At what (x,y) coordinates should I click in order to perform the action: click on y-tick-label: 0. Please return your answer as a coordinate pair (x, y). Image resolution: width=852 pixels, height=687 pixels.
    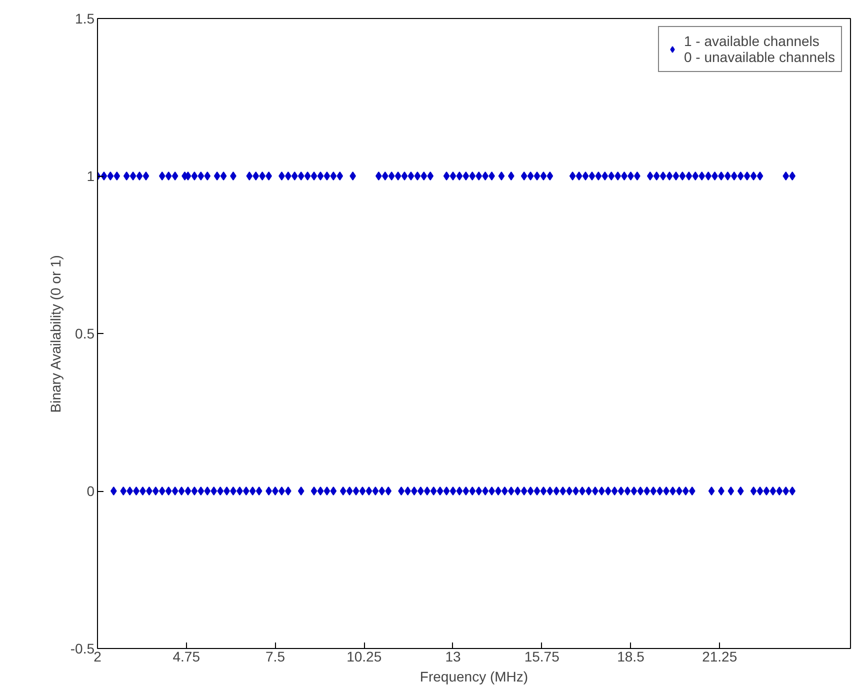
    Looking at the image, I should click on (90, 491).